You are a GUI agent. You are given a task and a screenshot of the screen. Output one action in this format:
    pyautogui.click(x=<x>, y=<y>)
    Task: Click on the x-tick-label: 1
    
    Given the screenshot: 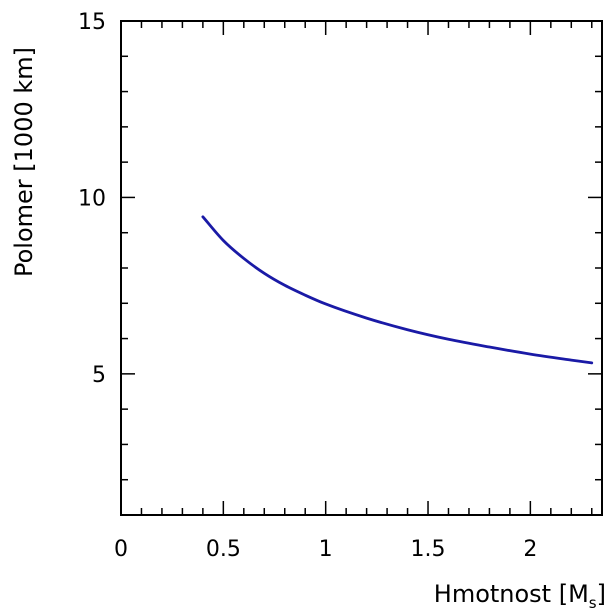 What is the action you would take?
    pyautogui.click(x=326, y=549)
    